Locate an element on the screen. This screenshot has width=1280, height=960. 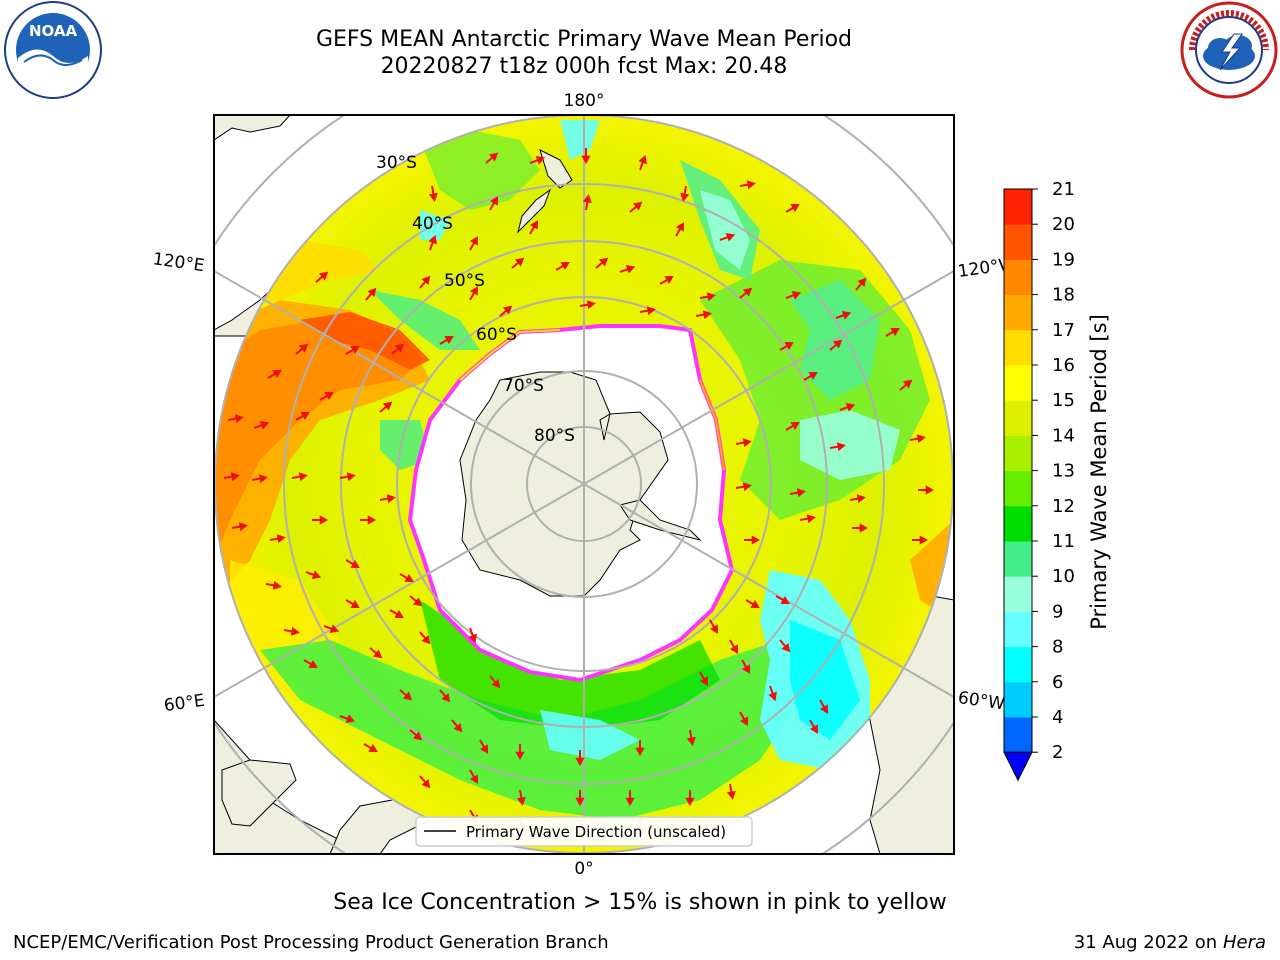
noaa-logo: NOAA is located at coordinates (53, 50).